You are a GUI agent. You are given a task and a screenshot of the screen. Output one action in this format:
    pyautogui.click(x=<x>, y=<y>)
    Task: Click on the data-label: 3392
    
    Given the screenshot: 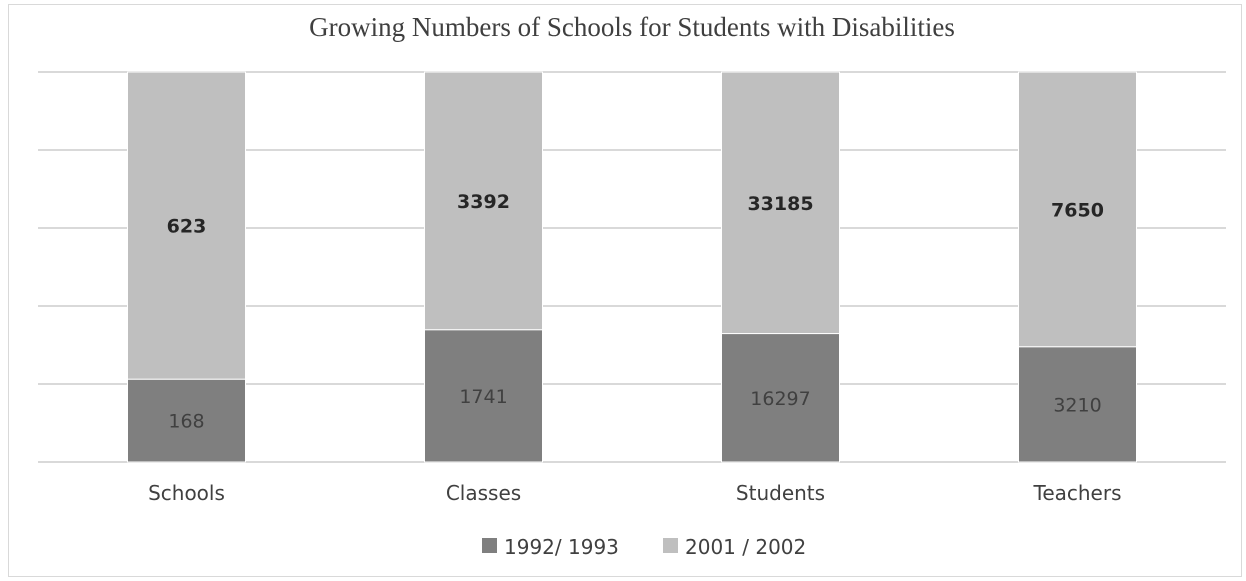 What is the action you would take?
    pyautogui.click(x=483, y=202)
    